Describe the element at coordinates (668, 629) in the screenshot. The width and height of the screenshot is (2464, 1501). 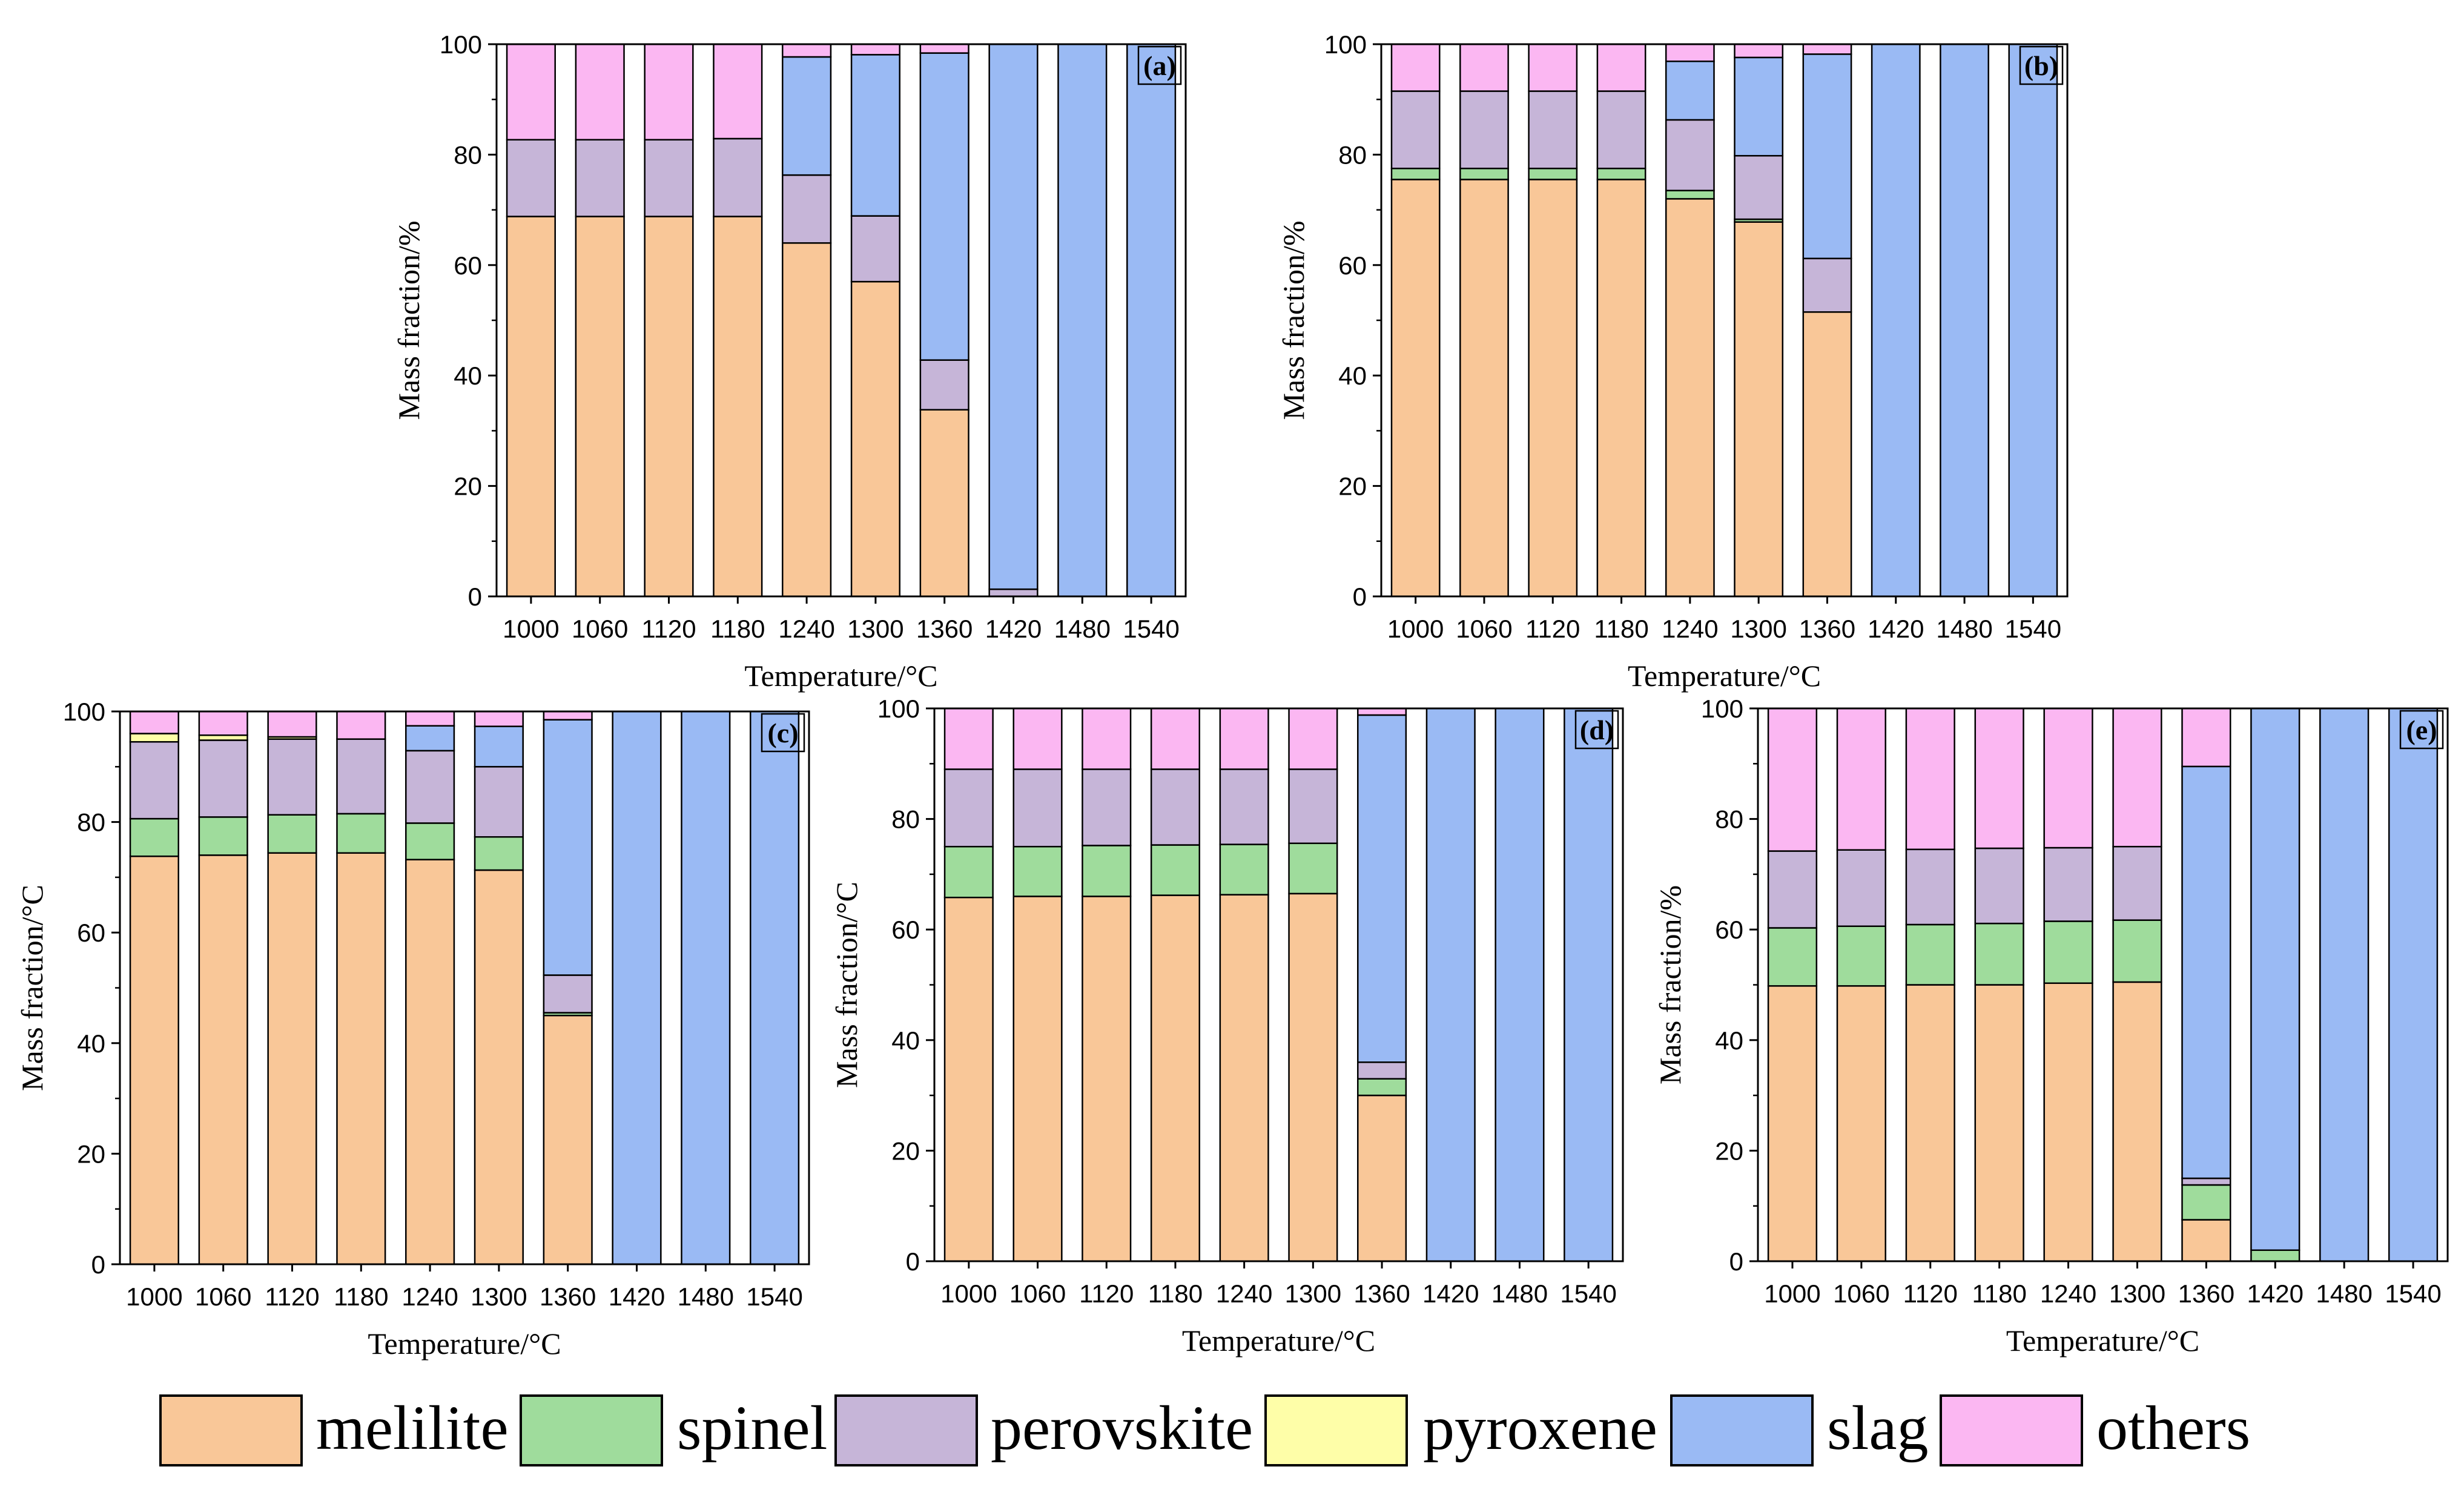
I see `x-tick-label: 1120` at that location.